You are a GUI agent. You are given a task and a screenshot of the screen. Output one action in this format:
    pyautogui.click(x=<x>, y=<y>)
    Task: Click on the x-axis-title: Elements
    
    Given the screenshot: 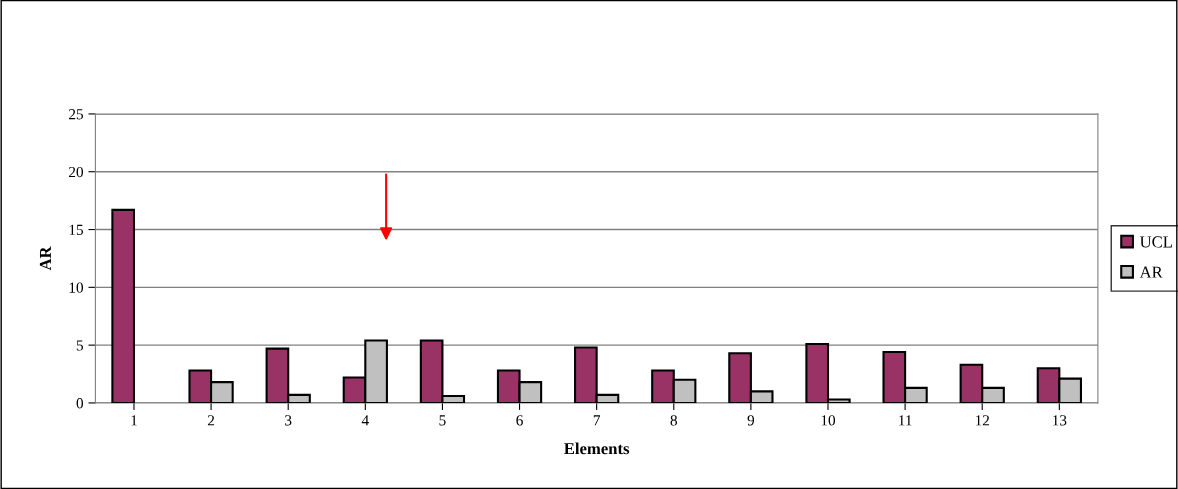 What is the action you would take?
    pyautogui.click(x=597, y=448)
    